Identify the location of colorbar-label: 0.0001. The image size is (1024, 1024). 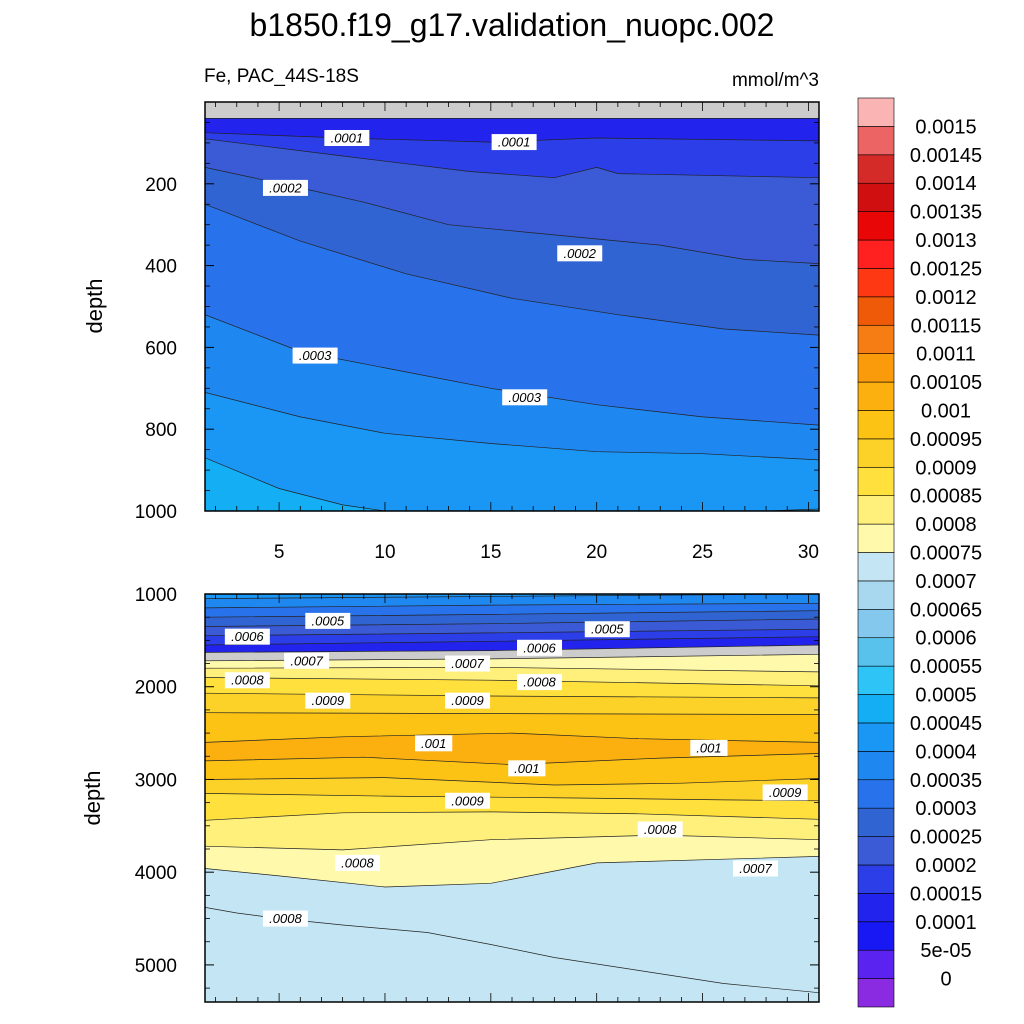
(945, 923).